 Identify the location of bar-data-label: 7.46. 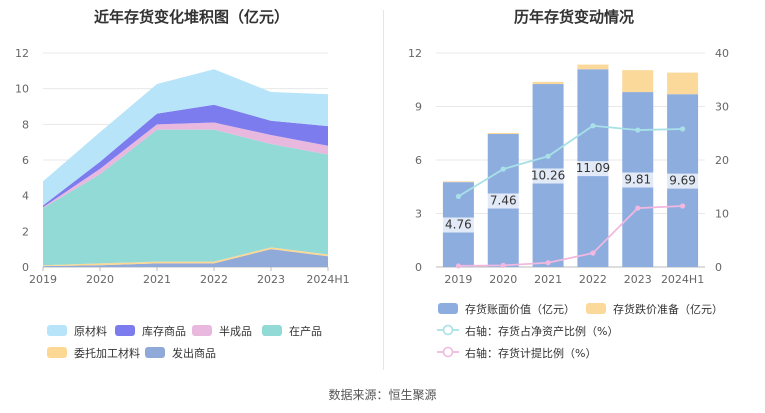
(503, 200).